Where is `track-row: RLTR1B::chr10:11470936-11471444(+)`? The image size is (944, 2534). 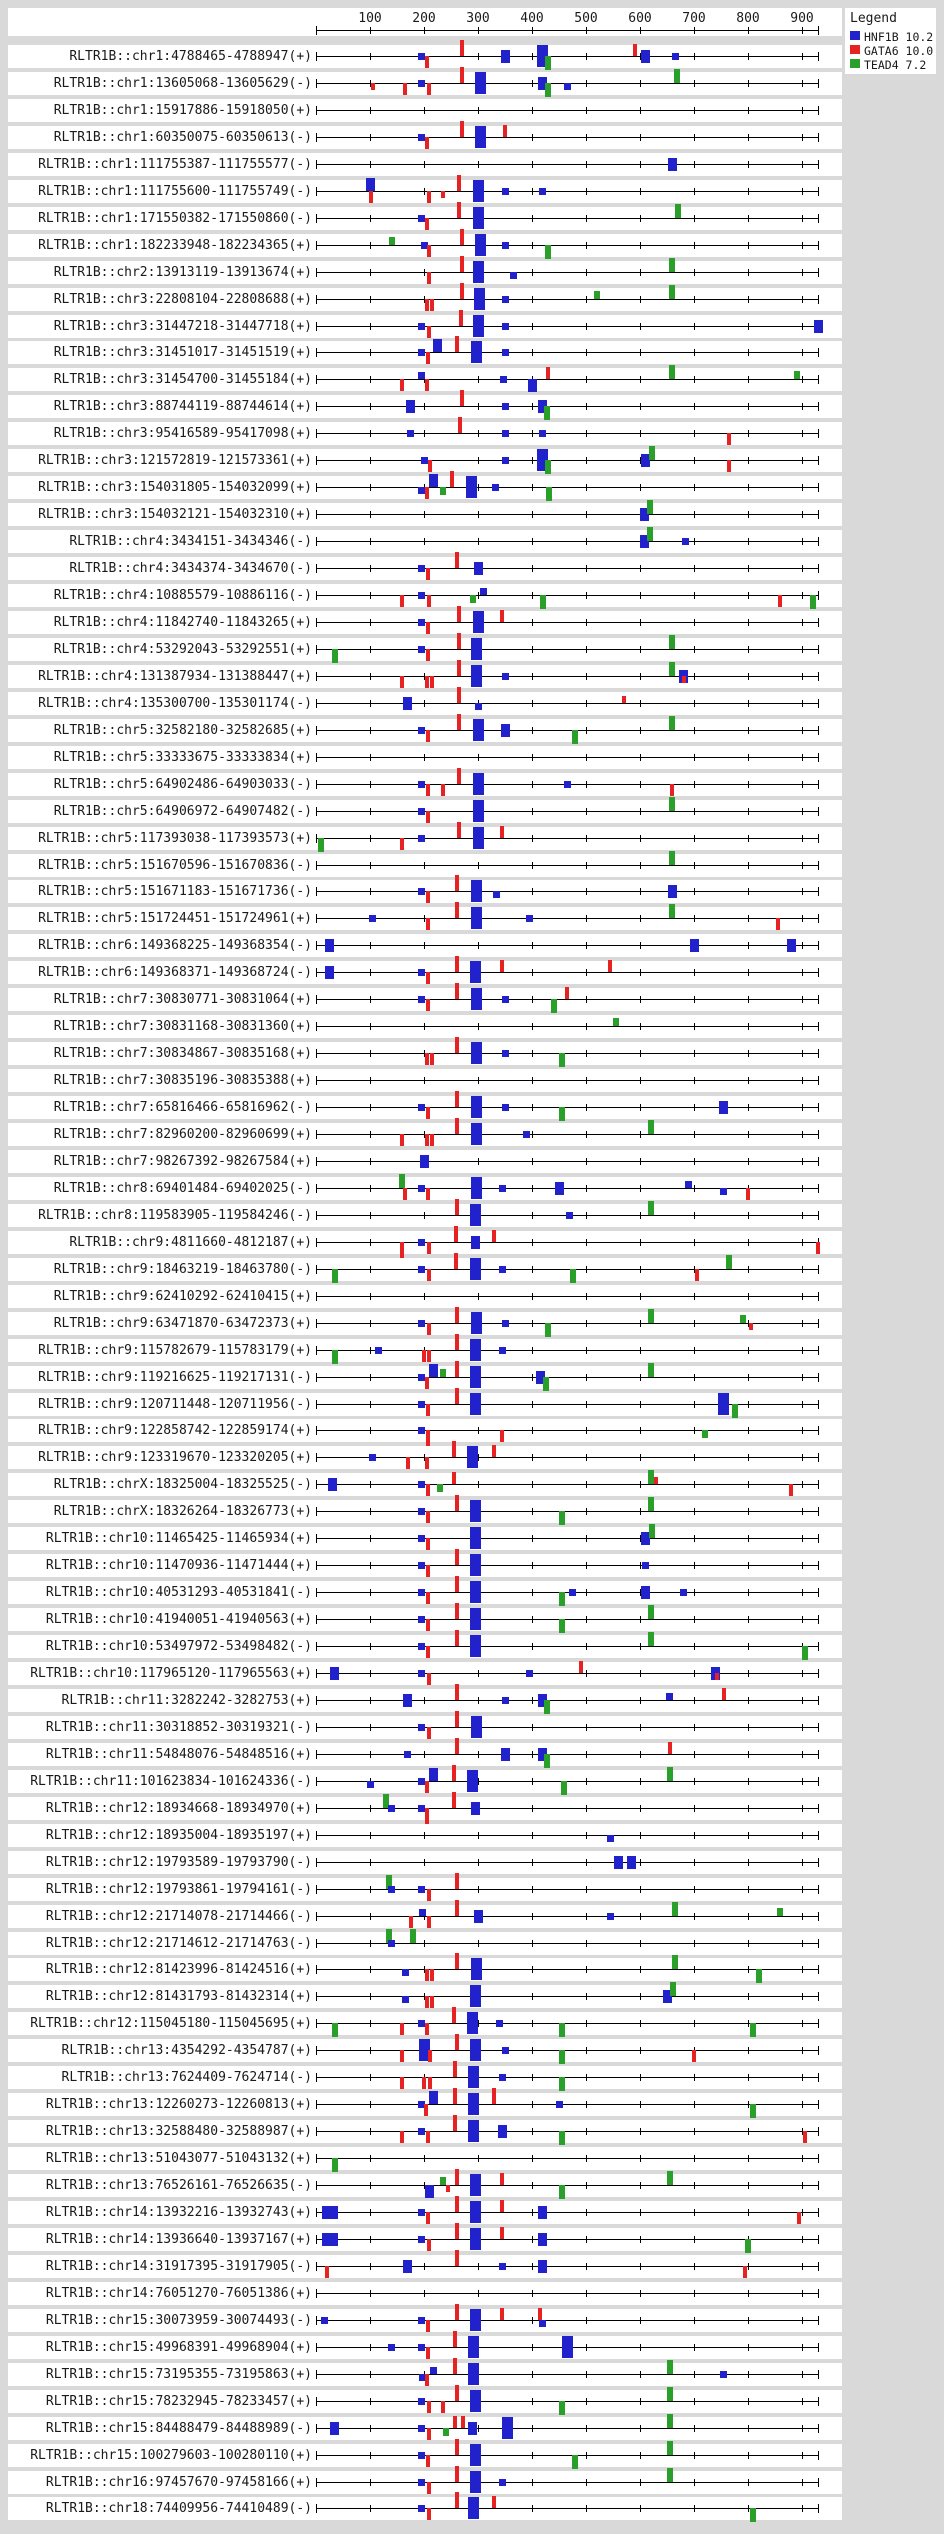 track-row: RLTR1B::chr10:11470936-11471444(+) is located at coordinates (425, 1563).